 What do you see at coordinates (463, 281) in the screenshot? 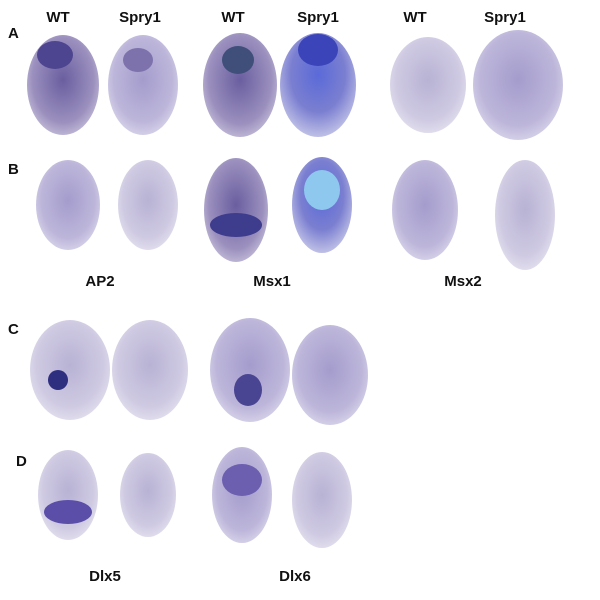
I see `gene-label: Msx2` at bounding box center [463, 281].